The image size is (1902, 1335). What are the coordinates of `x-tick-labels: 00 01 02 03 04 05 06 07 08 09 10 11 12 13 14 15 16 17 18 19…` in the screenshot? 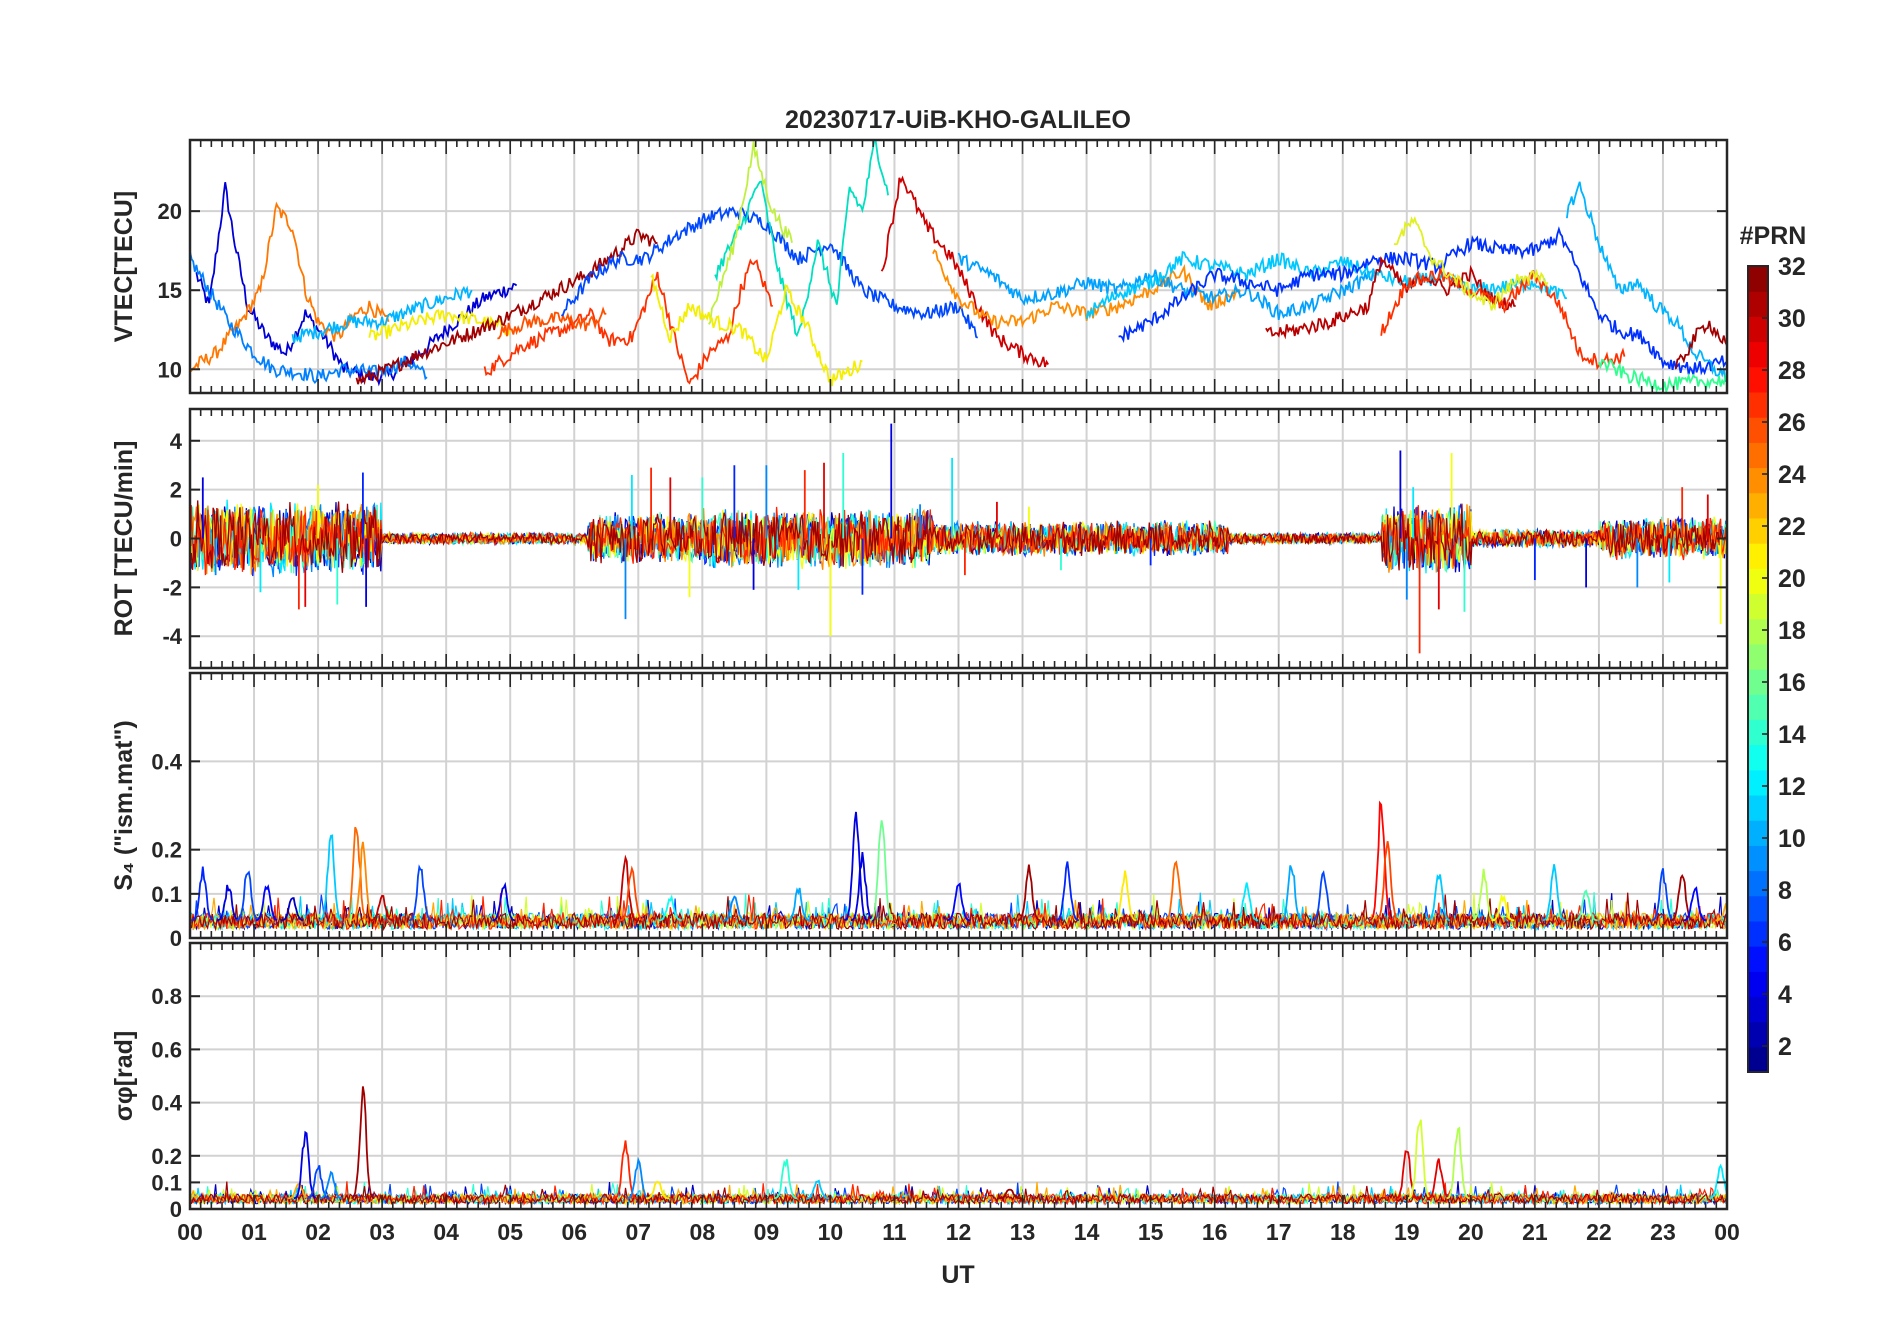 It's located at (958, 1232).